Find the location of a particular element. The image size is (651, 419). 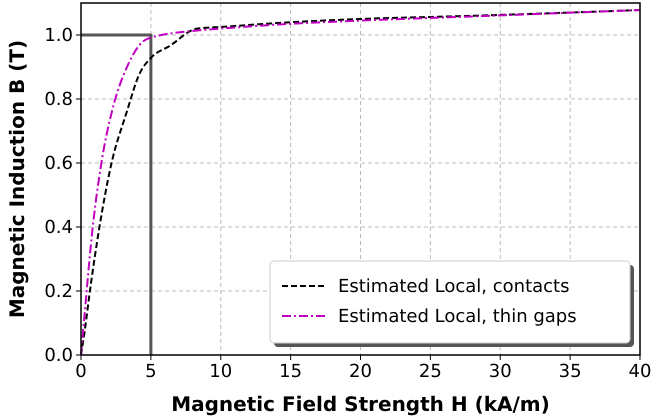

x-tick-label: 5 is located at coordinates (151, 371).